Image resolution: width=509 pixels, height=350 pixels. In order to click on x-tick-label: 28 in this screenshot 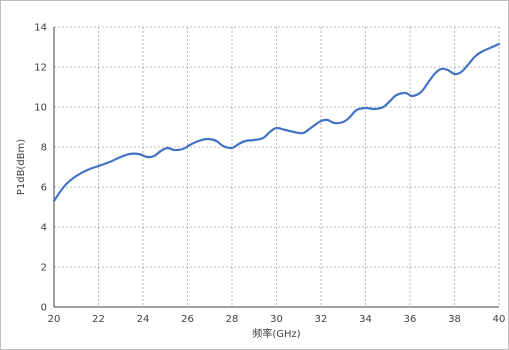, I will do `click(232, 319)`.